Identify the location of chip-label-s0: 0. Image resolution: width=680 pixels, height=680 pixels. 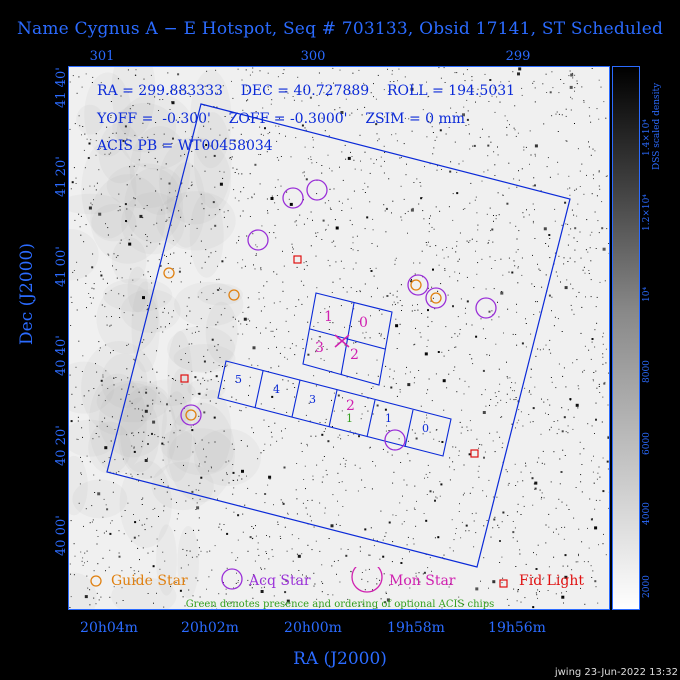
(425, 428).